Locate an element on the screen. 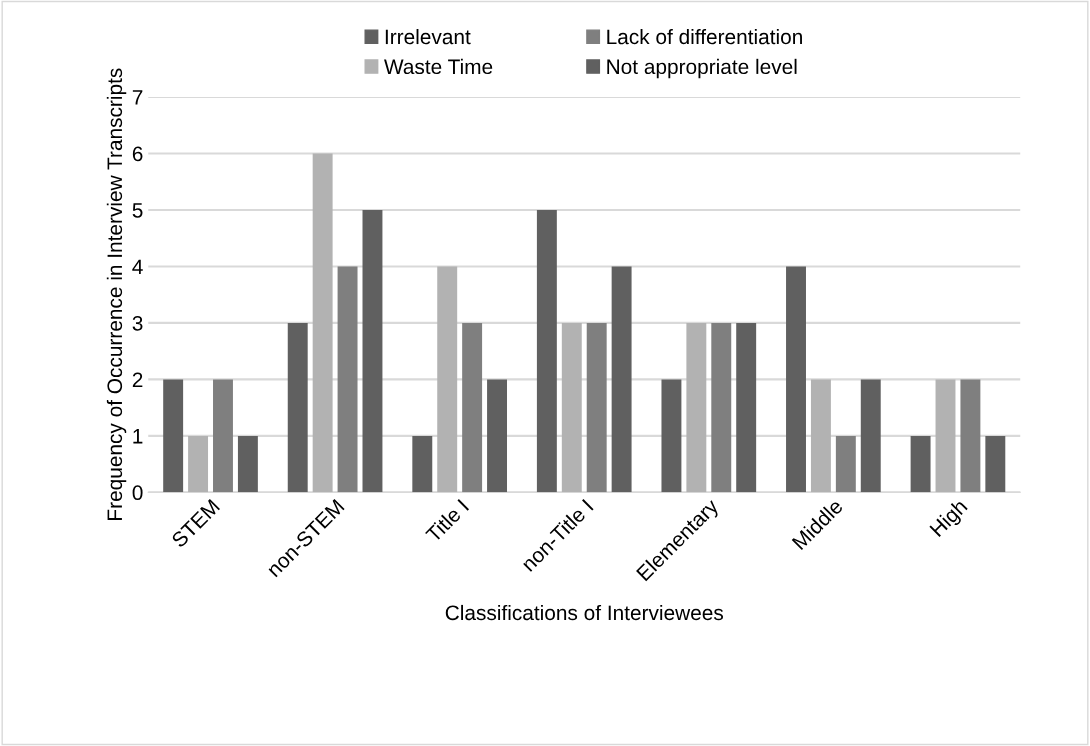 This screenshot has height=746, width=1090. y-tick-label: 4 is located at coordinates (137, 266).